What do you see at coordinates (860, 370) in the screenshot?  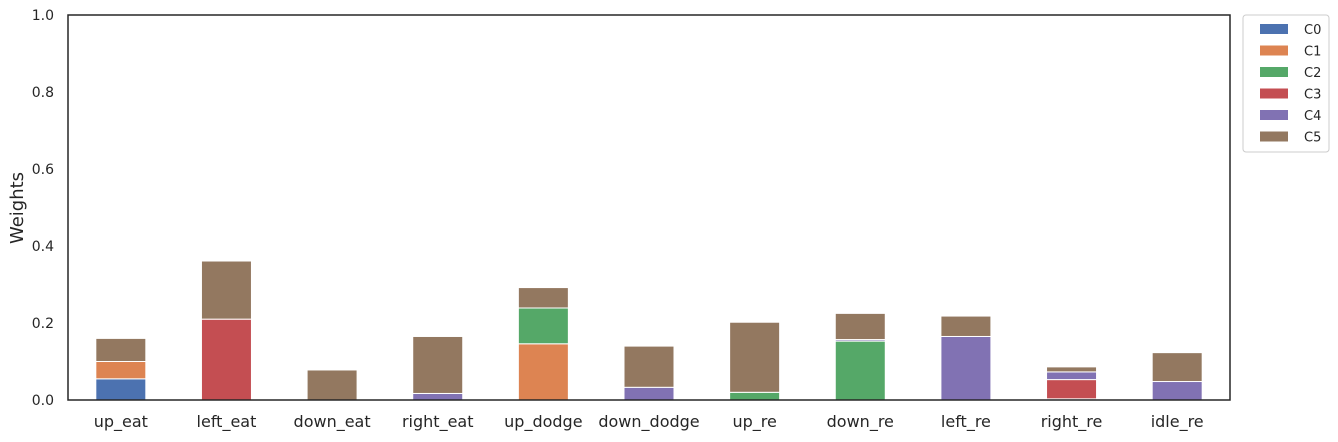 I see `bar-segment-c2-down-re` at bounding box center [860, 370].